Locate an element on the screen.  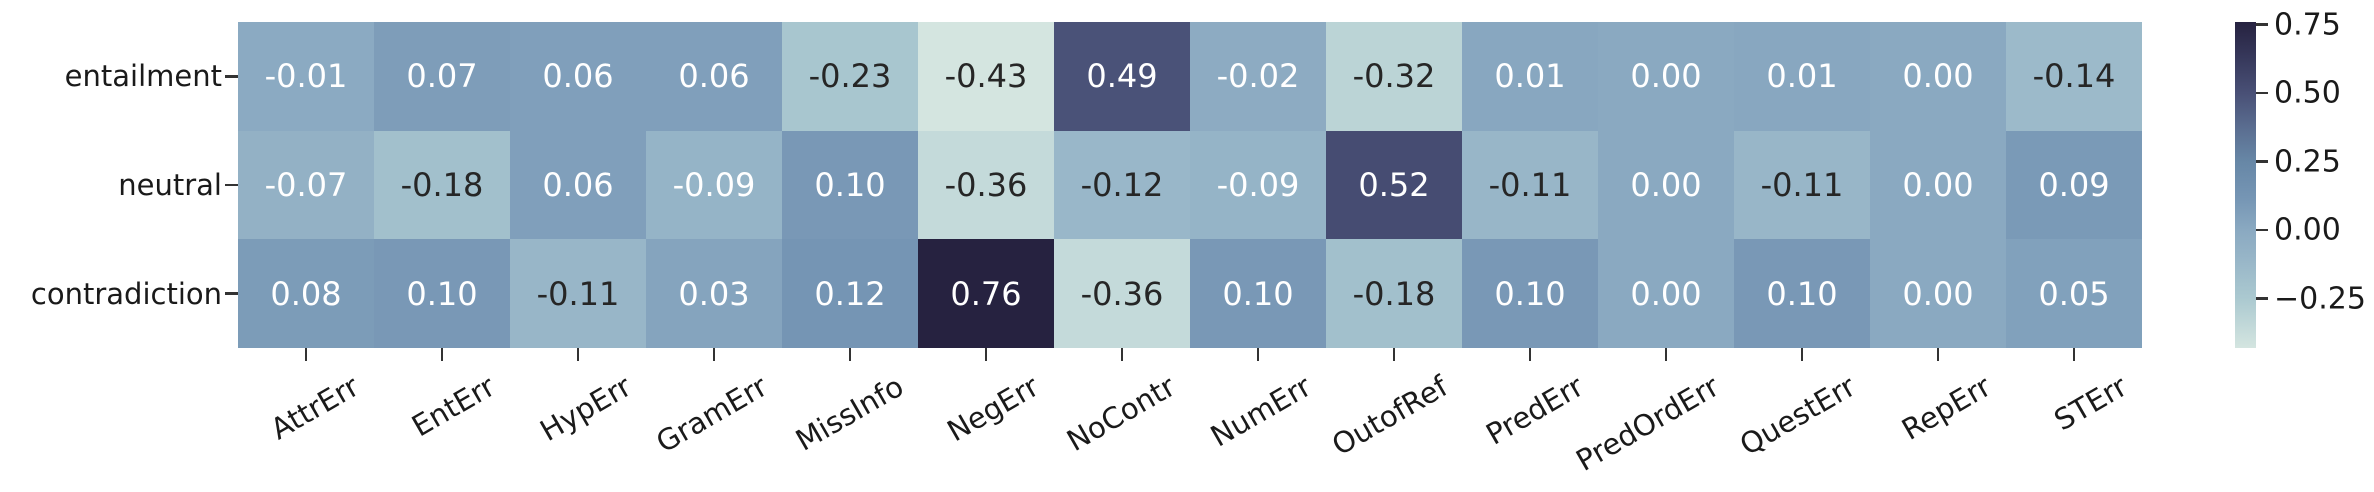
heatmap-cell-neutral-NumErr: -0.09 is located at coordinates (1258, 185).